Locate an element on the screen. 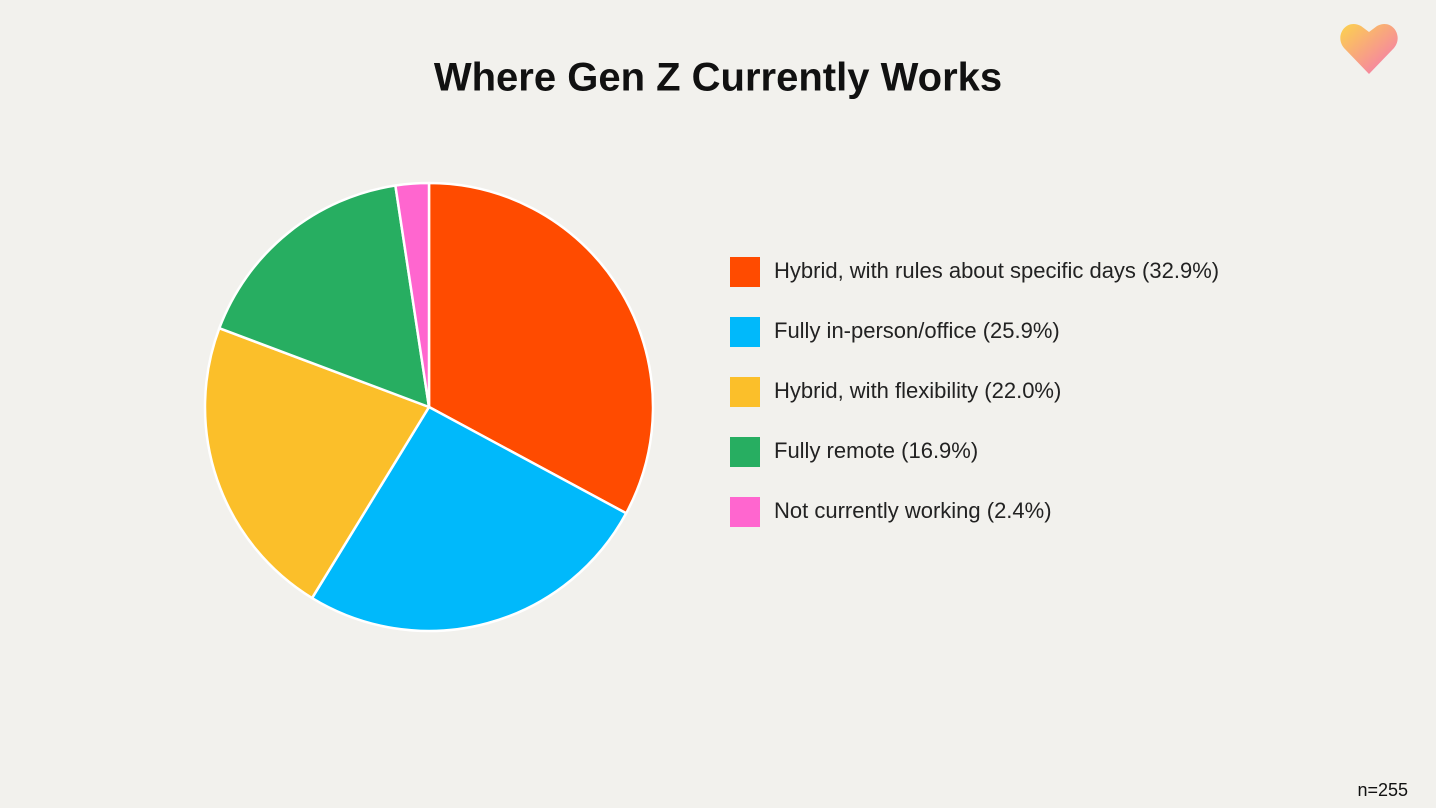  legend-label: Not currently working (2.4%) is located at coordinates (913, 510).